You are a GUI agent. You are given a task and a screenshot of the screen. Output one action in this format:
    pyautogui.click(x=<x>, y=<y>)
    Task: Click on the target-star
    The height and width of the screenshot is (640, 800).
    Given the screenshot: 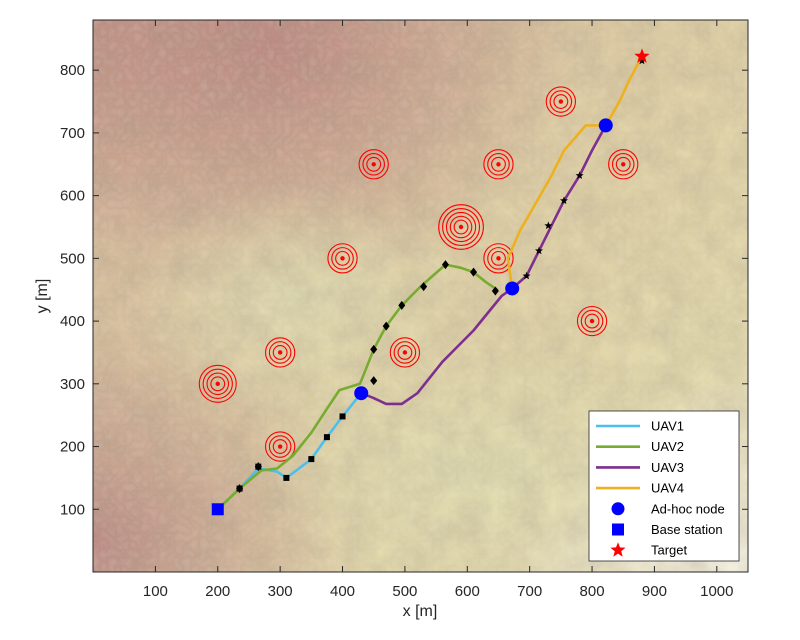 What is the action you would take?
    pyautogui.click(x=642, y=55)
    